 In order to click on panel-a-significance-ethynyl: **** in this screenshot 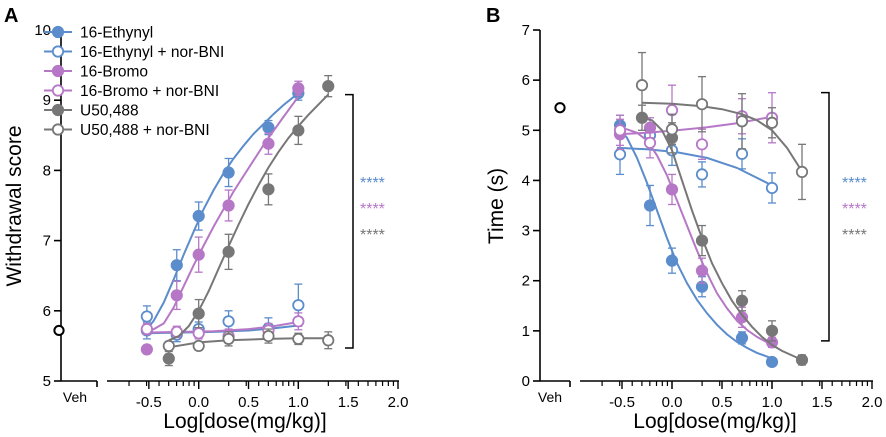, I will do `click(372, 183)`.